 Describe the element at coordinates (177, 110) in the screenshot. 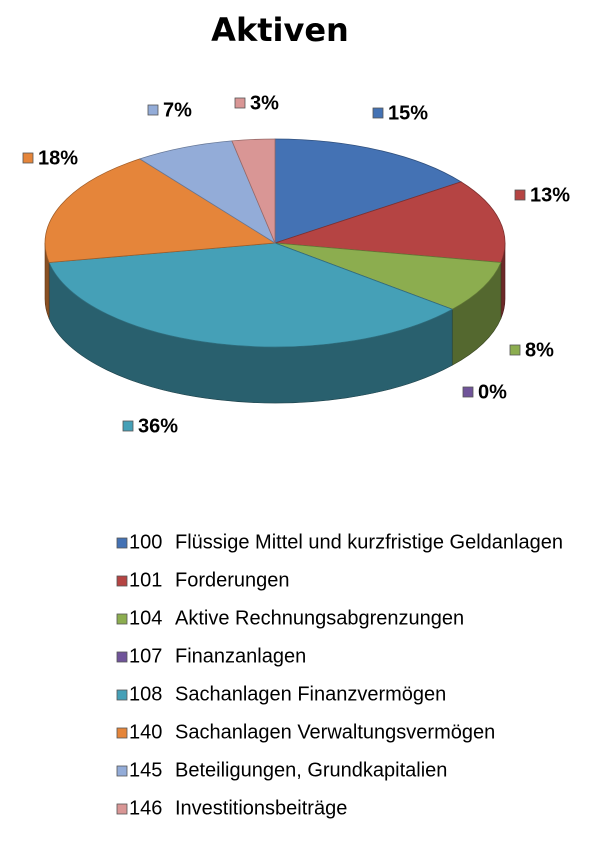

I see `data-label: 7%` at that location.